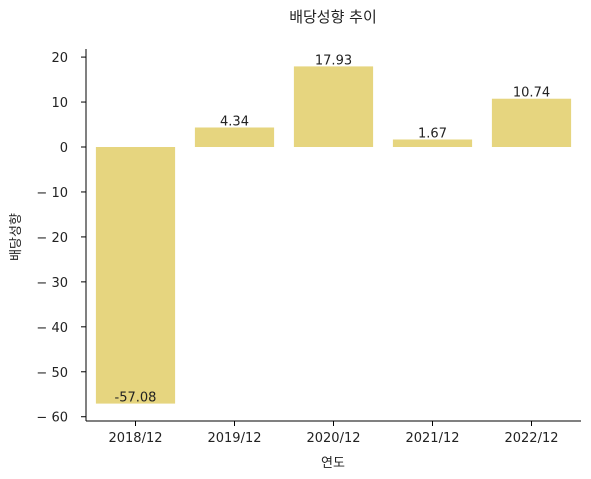  I want to click on x-tick-label: 2018/12, so click(135, 438).